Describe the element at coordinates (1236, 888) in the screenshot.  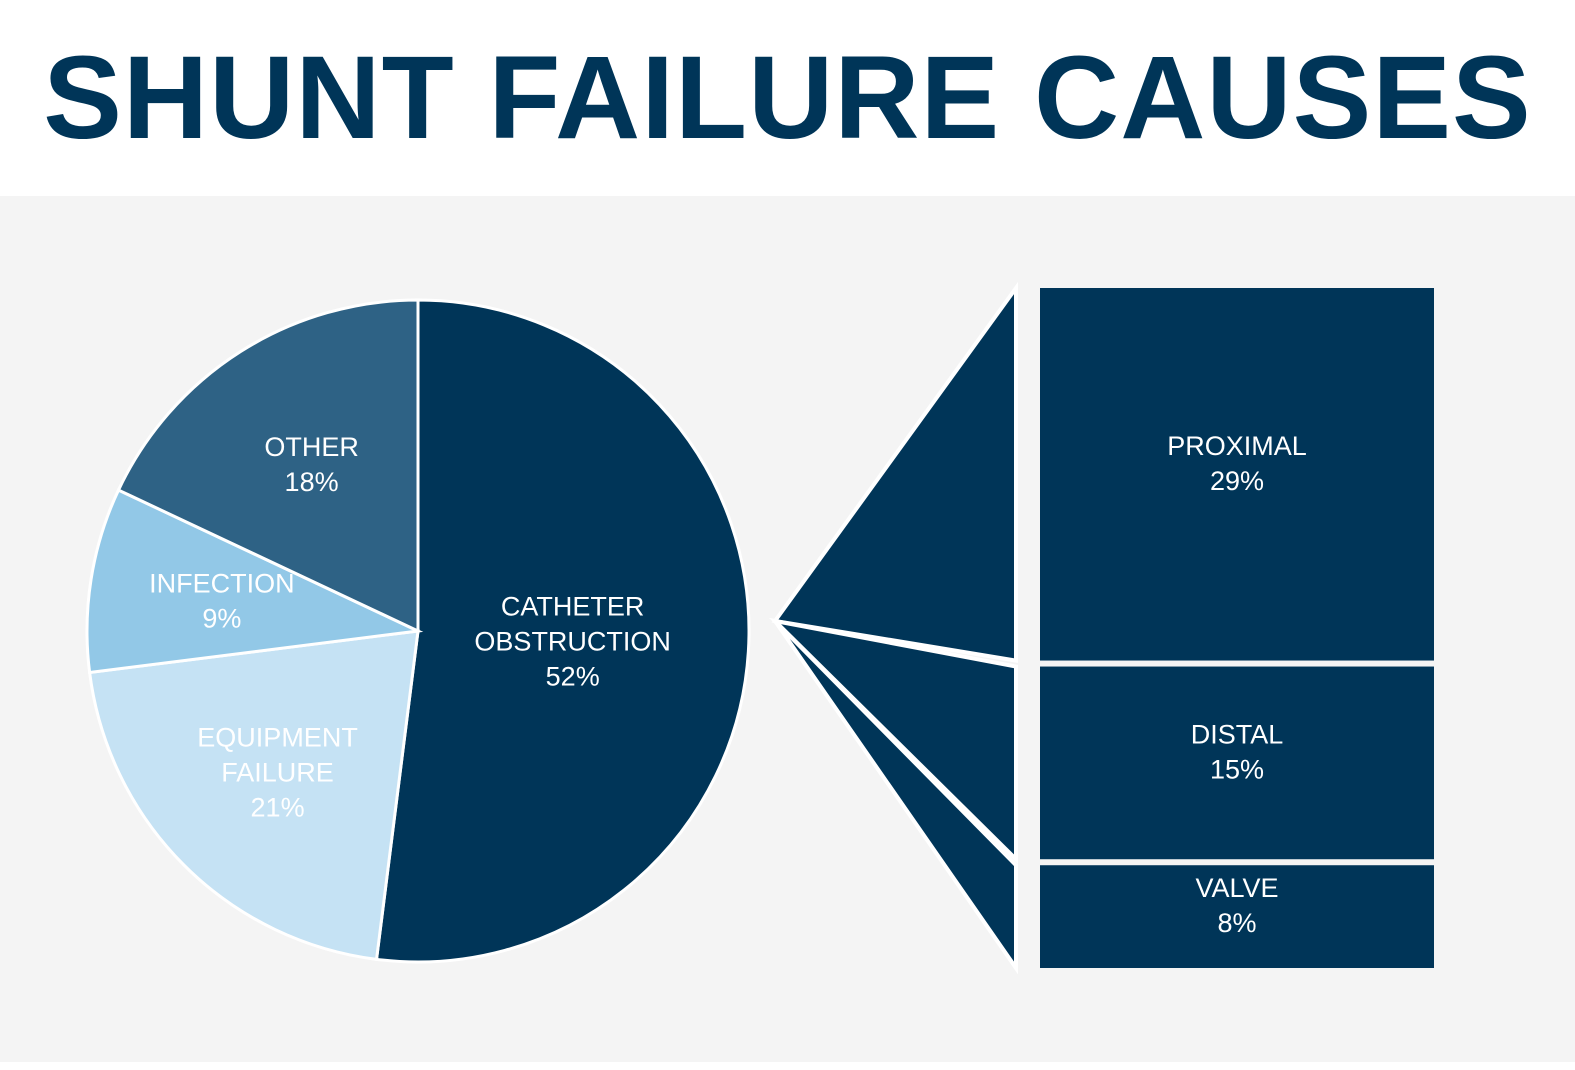
I see `bar-segment-valve-label: VALVE` at that location.